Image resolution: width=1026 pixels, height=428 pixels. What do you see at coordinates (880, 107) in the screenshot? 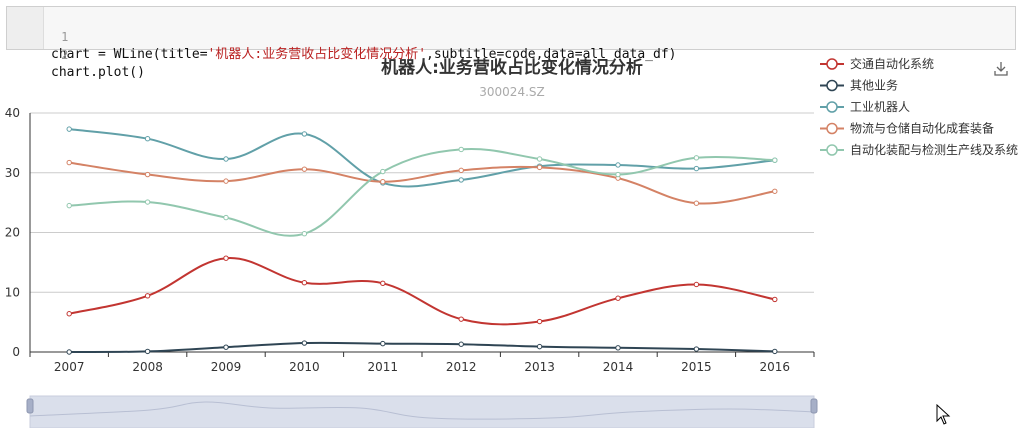
I see `legend-label: 工业机器人` at bounding box center [880, 107].